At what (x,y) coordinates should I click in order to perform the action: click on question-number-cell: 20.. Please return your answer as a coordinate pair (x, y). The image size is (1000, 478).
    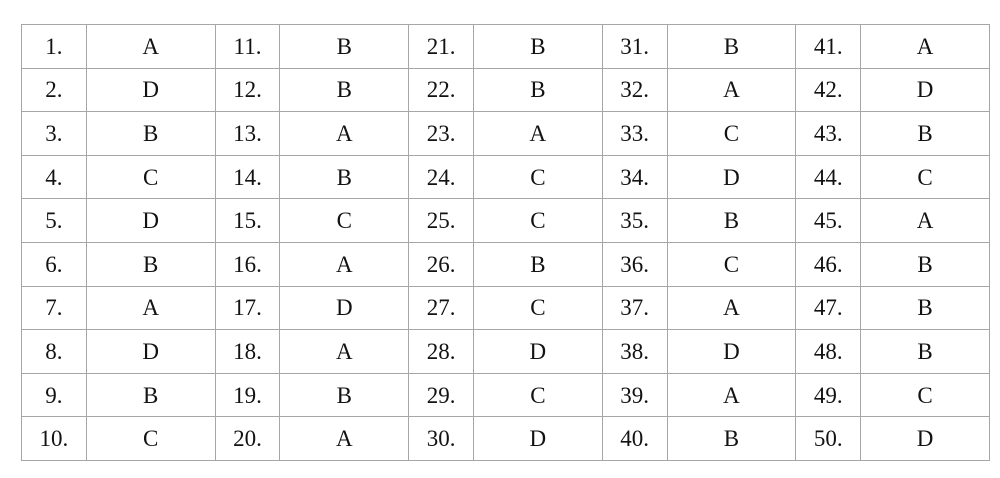
    Looking at the image, I should click on (247, 438).